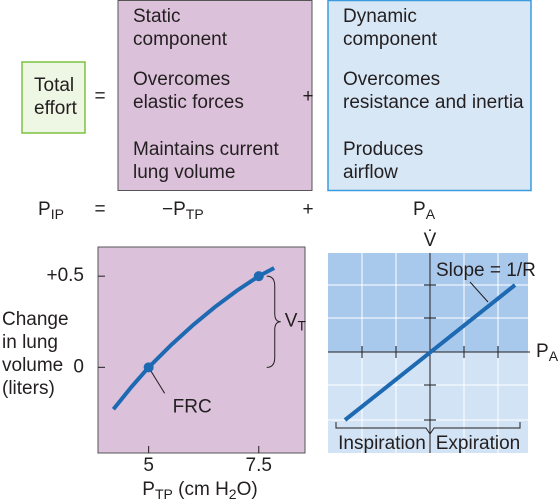 This screenshot has width=560, height=501. Describe the element at coordinates (157, 16) in the screenshot. I see `box-heading: Static` at that location.